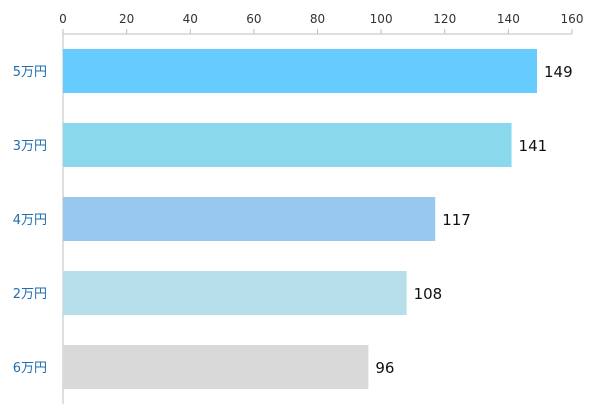 The image size is (600, 417). Describe the element at coordinates (317, 19) in the screenshot. I see `x-tick-label: 80` at that location.